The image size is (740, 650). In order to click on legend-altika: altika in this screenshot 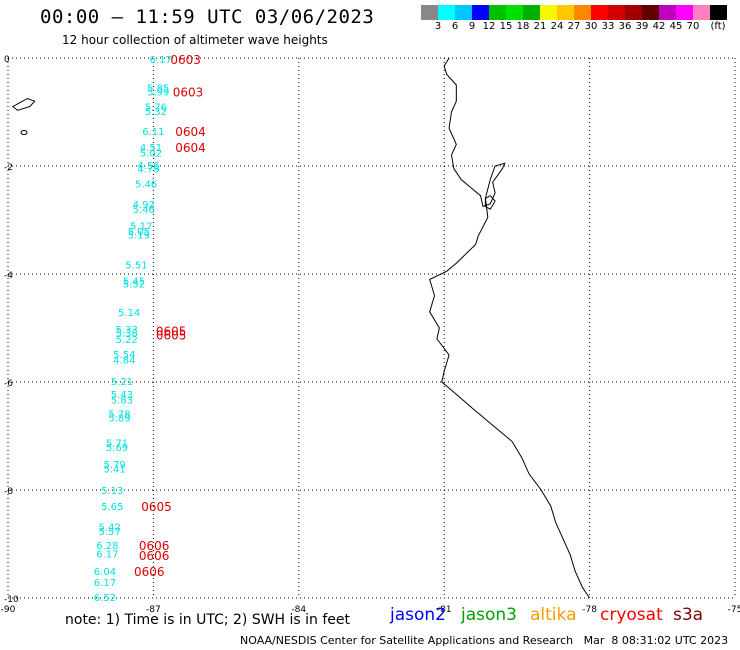, I will do `click(553, 615)`.